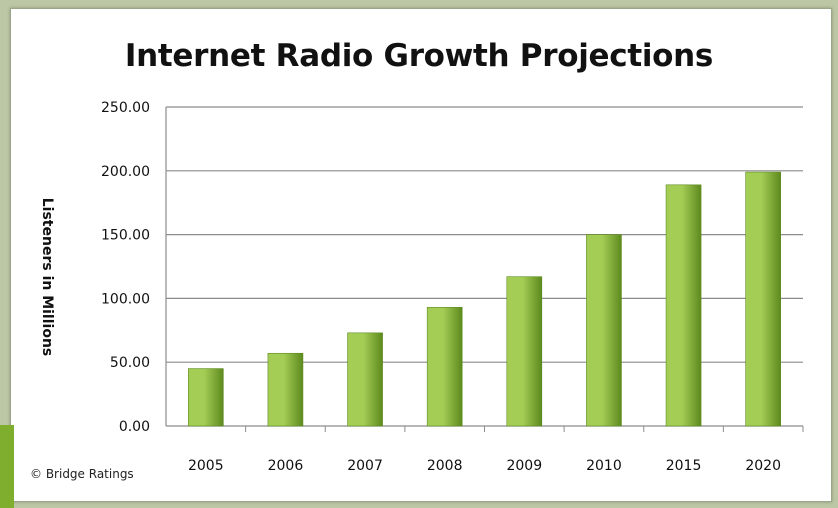  What do you see at coordinates (763, 466) in the screenshot?
I see `x-tick-label: 2020` at bounding box center [763, 466].